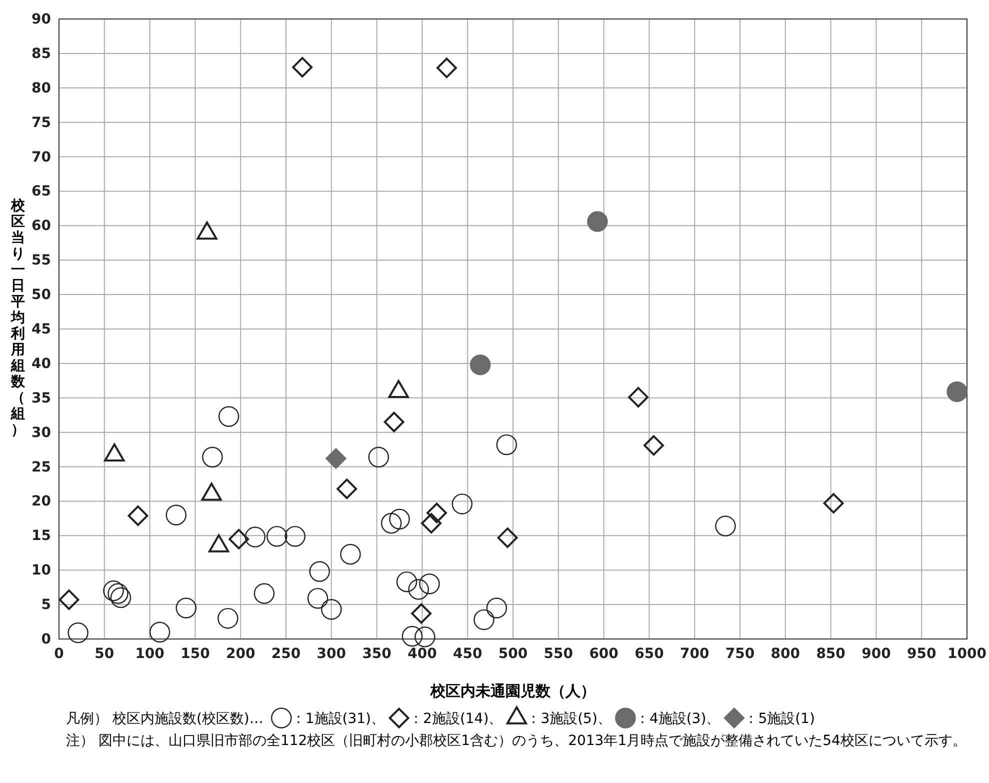 This screenshot has height=783, width=989. What do you see at coordinates (42, 502) in the screenshot?
I see `y-tick-label: 20` at bounding box center [42, 502].